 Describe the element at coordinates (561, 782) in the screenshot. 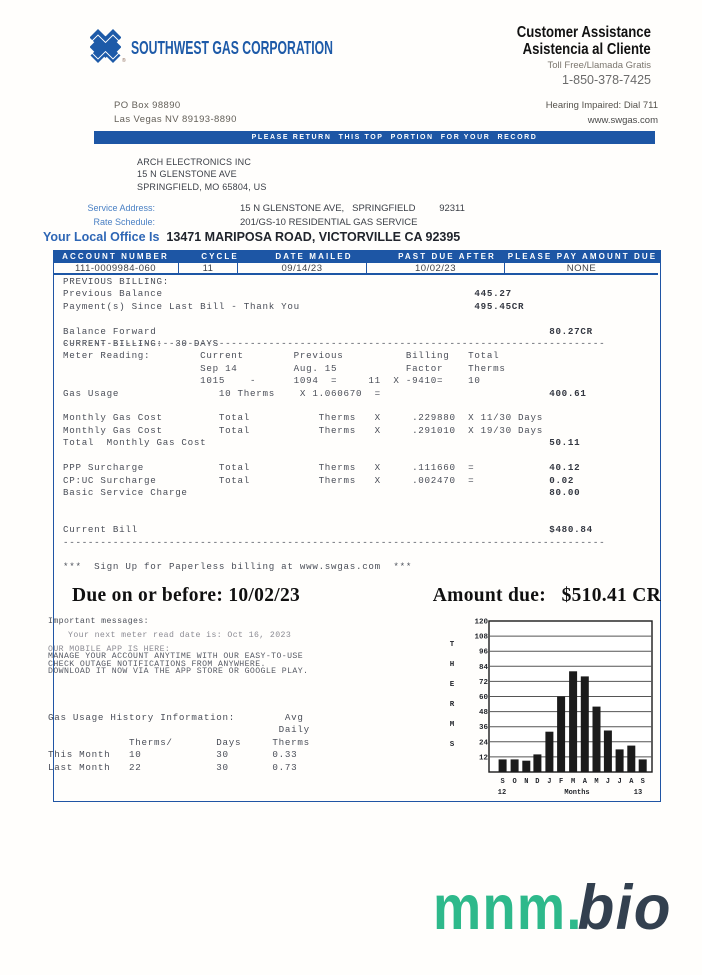

I see `svg-text: F` at that location.